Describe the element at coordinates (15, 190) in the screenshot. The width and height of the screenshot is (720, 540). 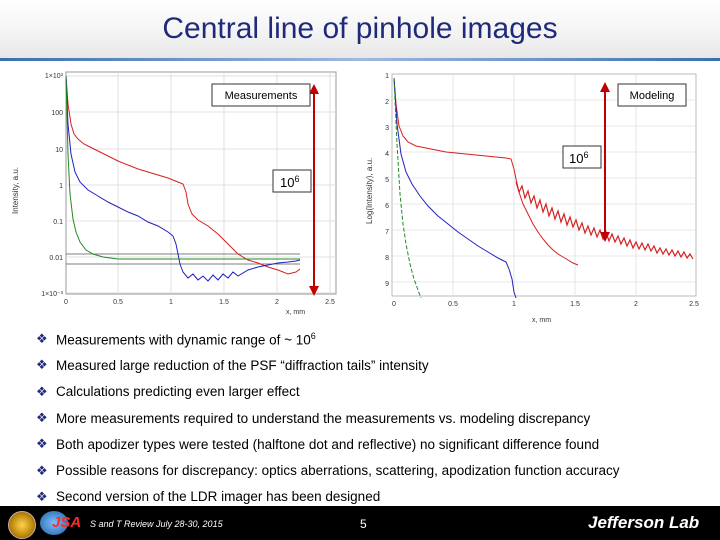
I see `y-axis-label: Intensity, a.u.` at that location.